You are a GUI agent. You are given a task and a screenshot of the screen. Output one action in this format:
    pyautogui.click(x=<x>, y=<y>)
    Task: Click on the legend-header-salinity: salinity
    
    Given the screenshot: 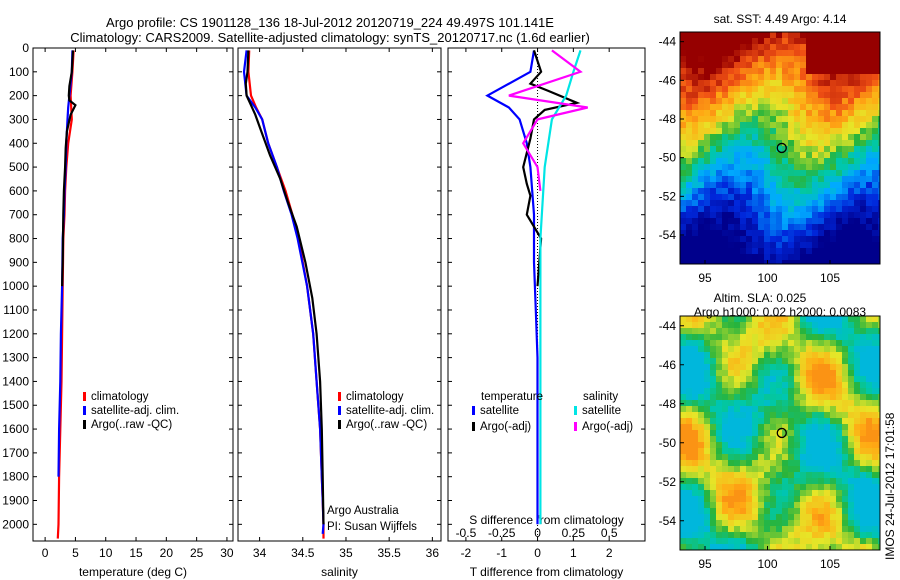 What is the action you would take?
    pyautogui.click(x=600, y=397)
    